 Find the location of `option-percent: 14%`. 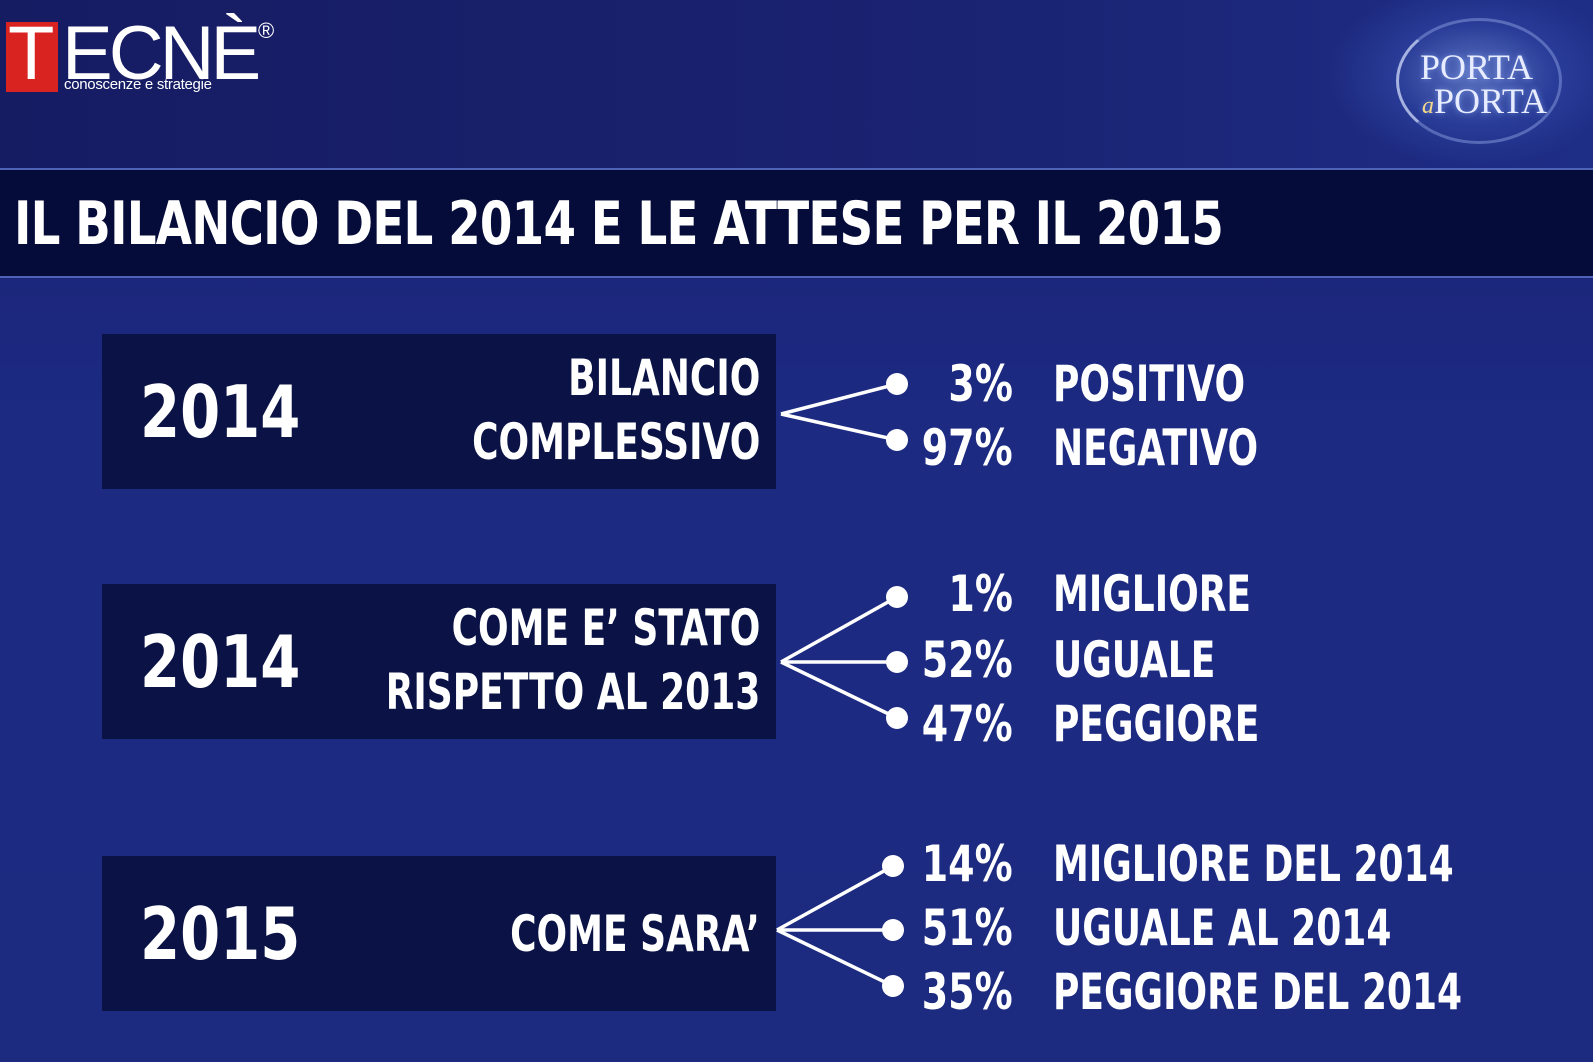

option-percent: 14% is located at coordinates (967, 864).